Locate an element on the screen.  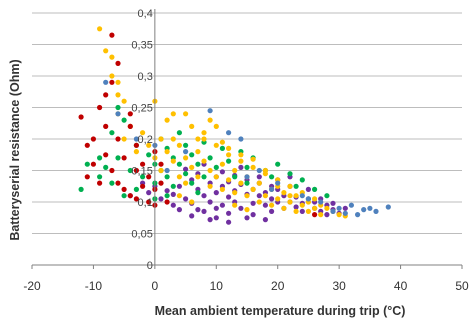
x-tick-label: -10 is located at coordinates (94, 286).